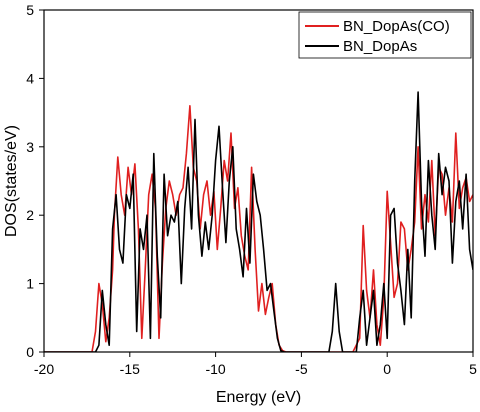  I want to click on y-tick-label: 1, so click(30, 284).